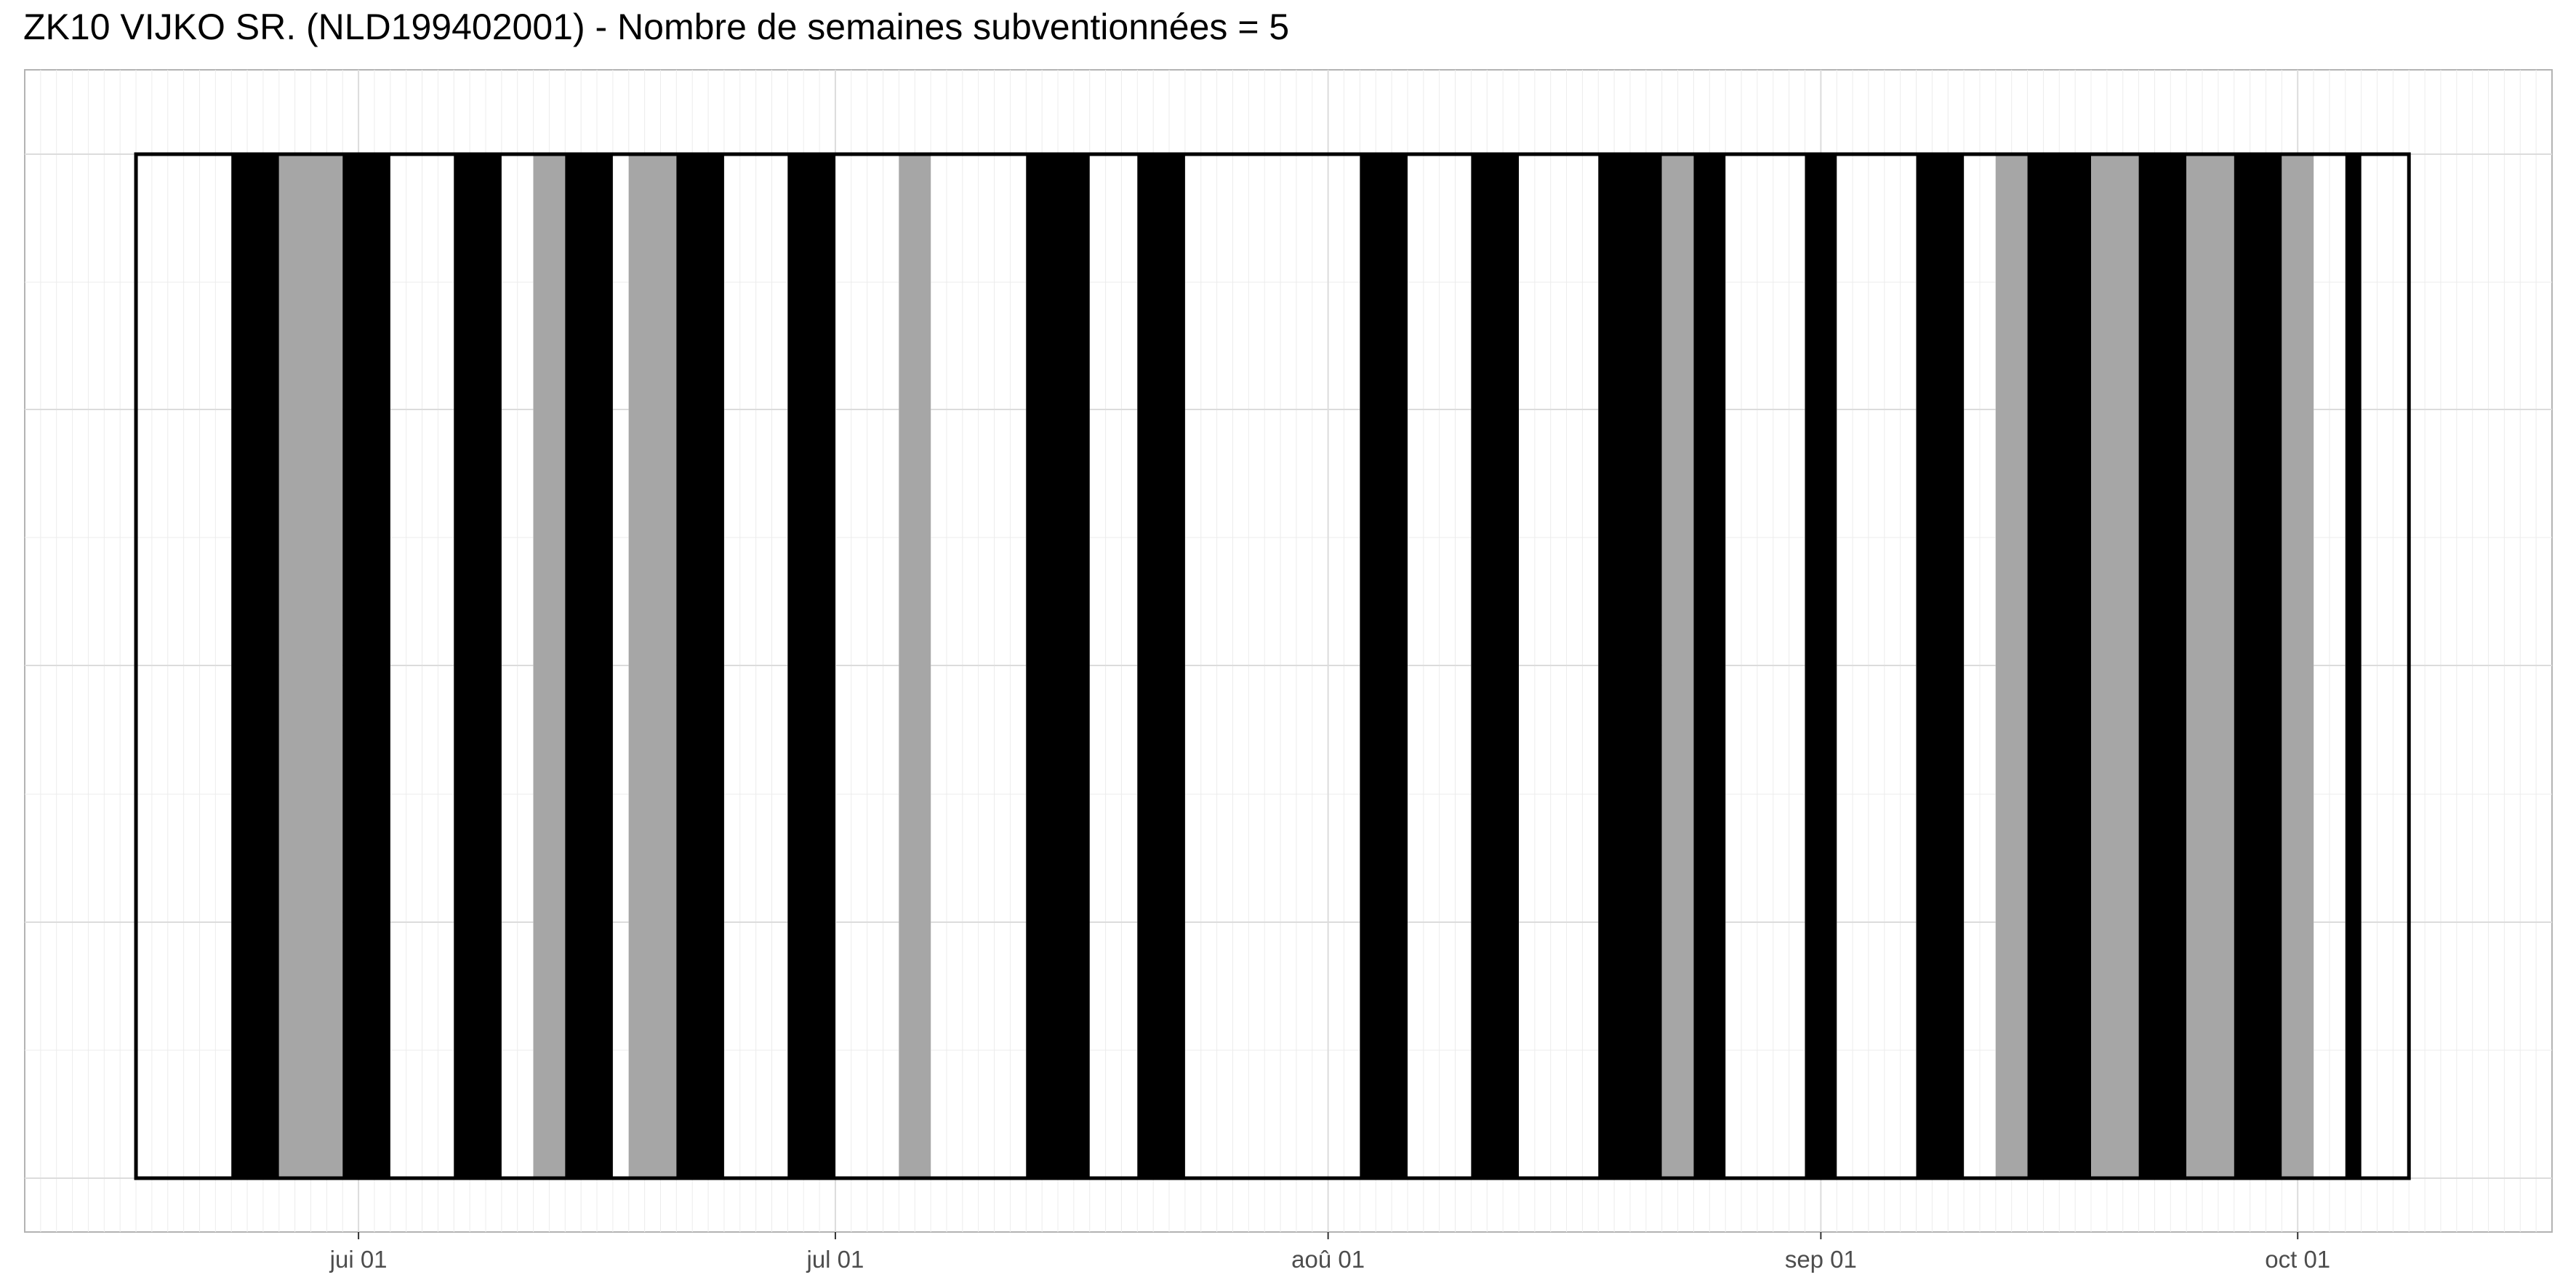 This screenshot has width=2576, height=1288. I want to click on x-tick-label: jul 01, so click(835, 1259).